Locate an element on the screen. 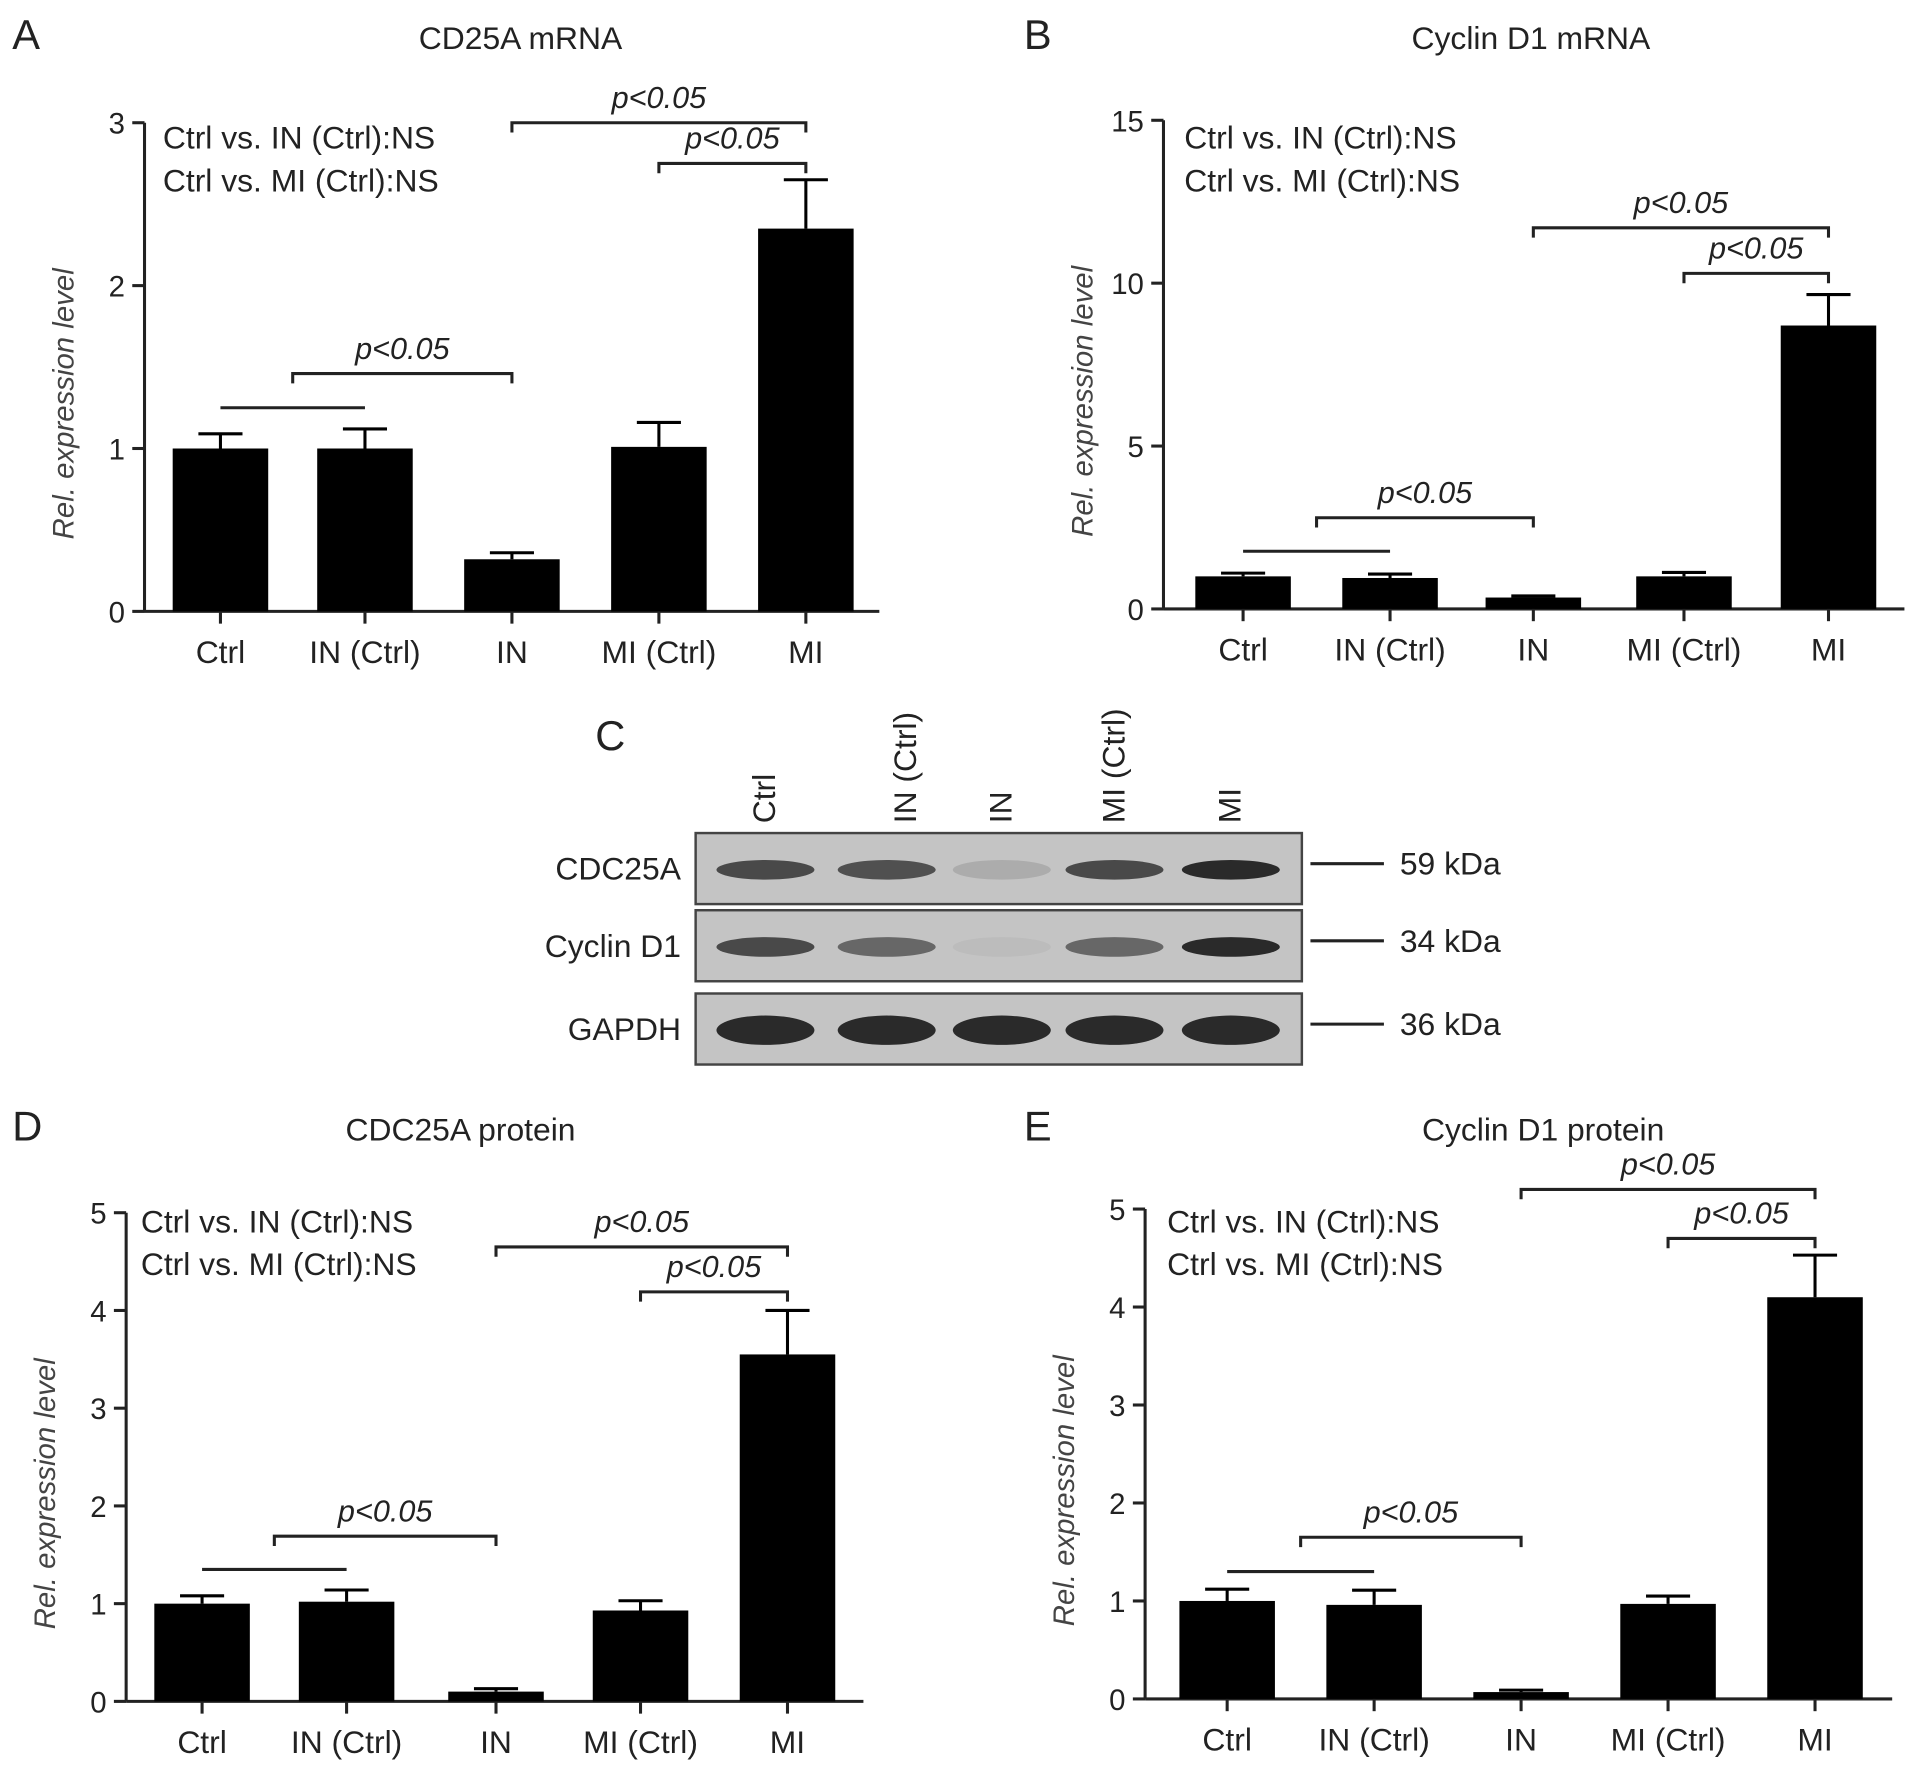 The width and height of the screenshot is (1913, 1769). lane-label: Ctrl is located at coordinates (764, 799).